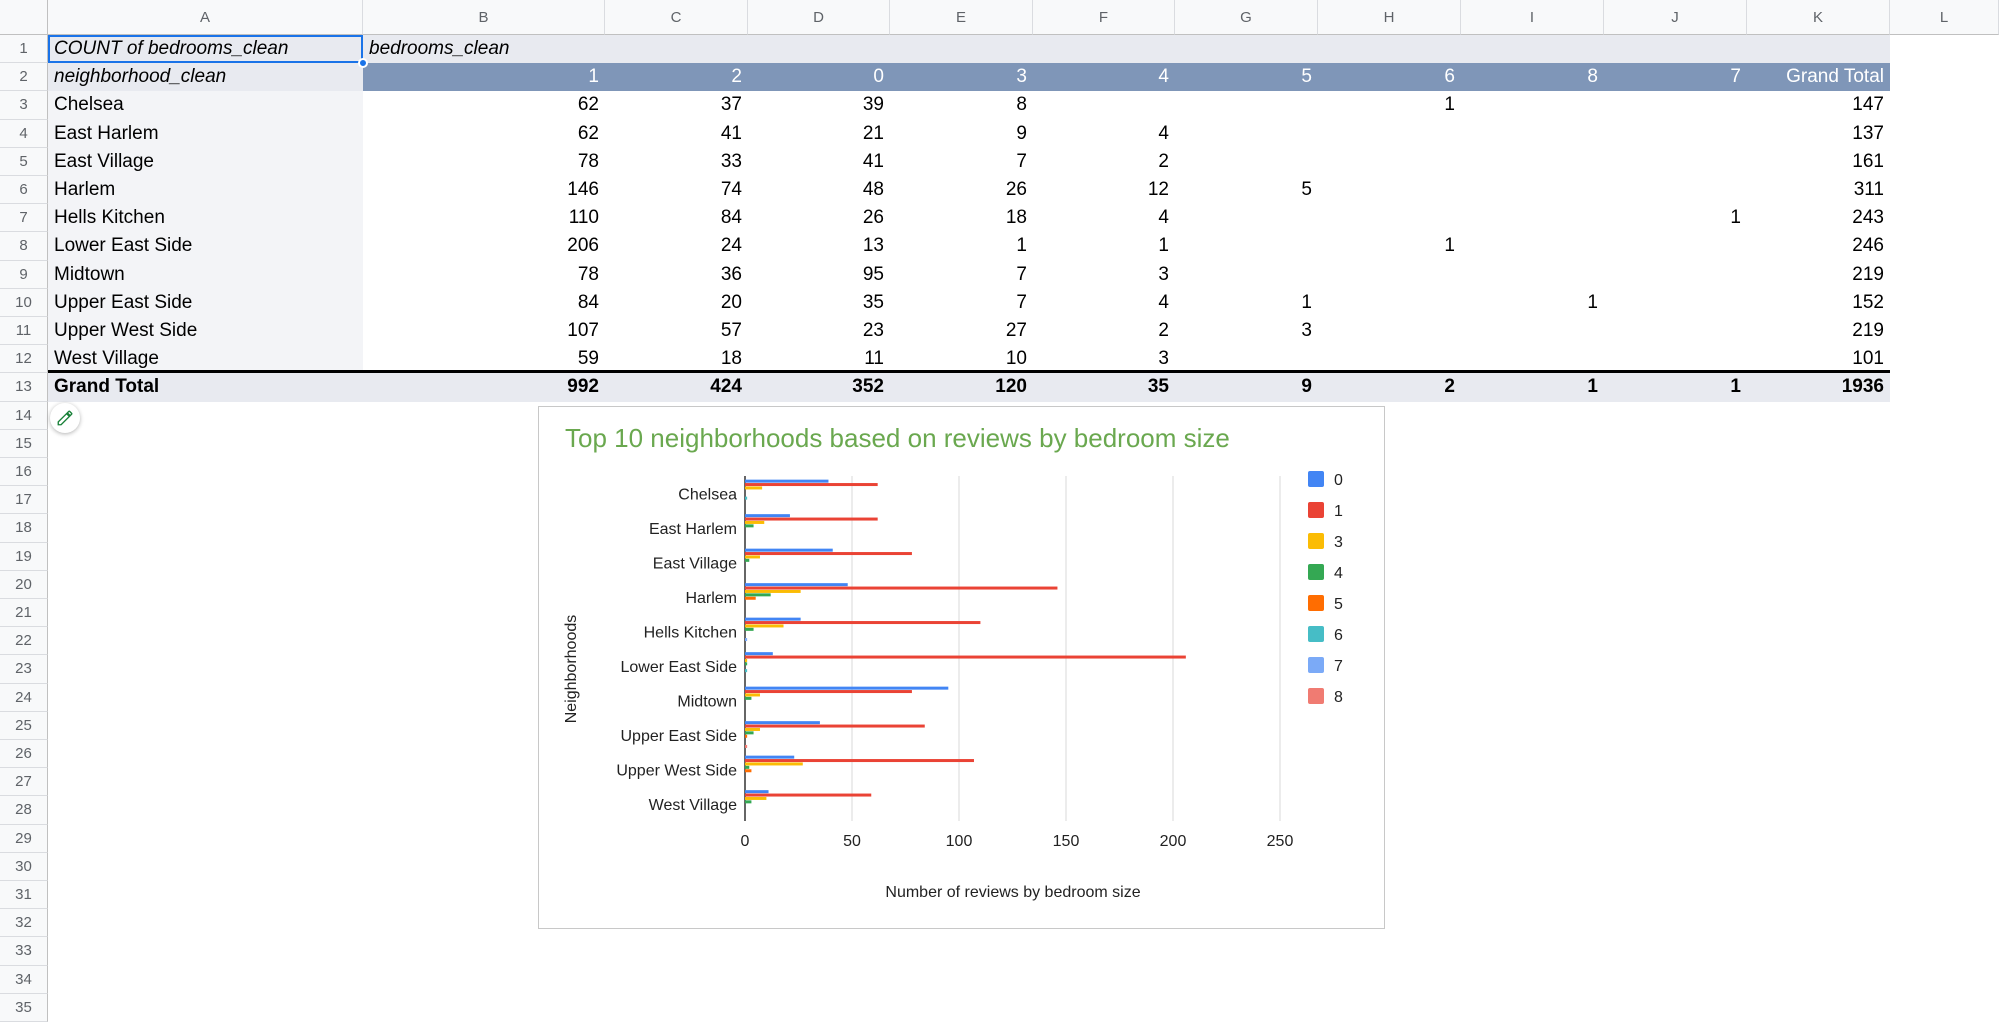 The width and height of the screenshot is (1999, 1022). Describe the element at coordinates (1835, 77) in the screenshot. I see `pivot-column-header: Grand Total` at that location.